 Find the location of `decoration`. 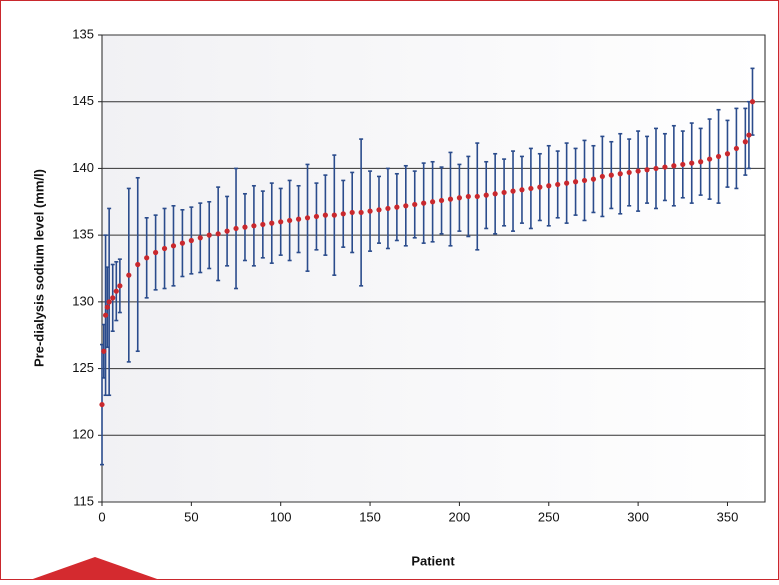

decoration is located at coordinates (95, 568).